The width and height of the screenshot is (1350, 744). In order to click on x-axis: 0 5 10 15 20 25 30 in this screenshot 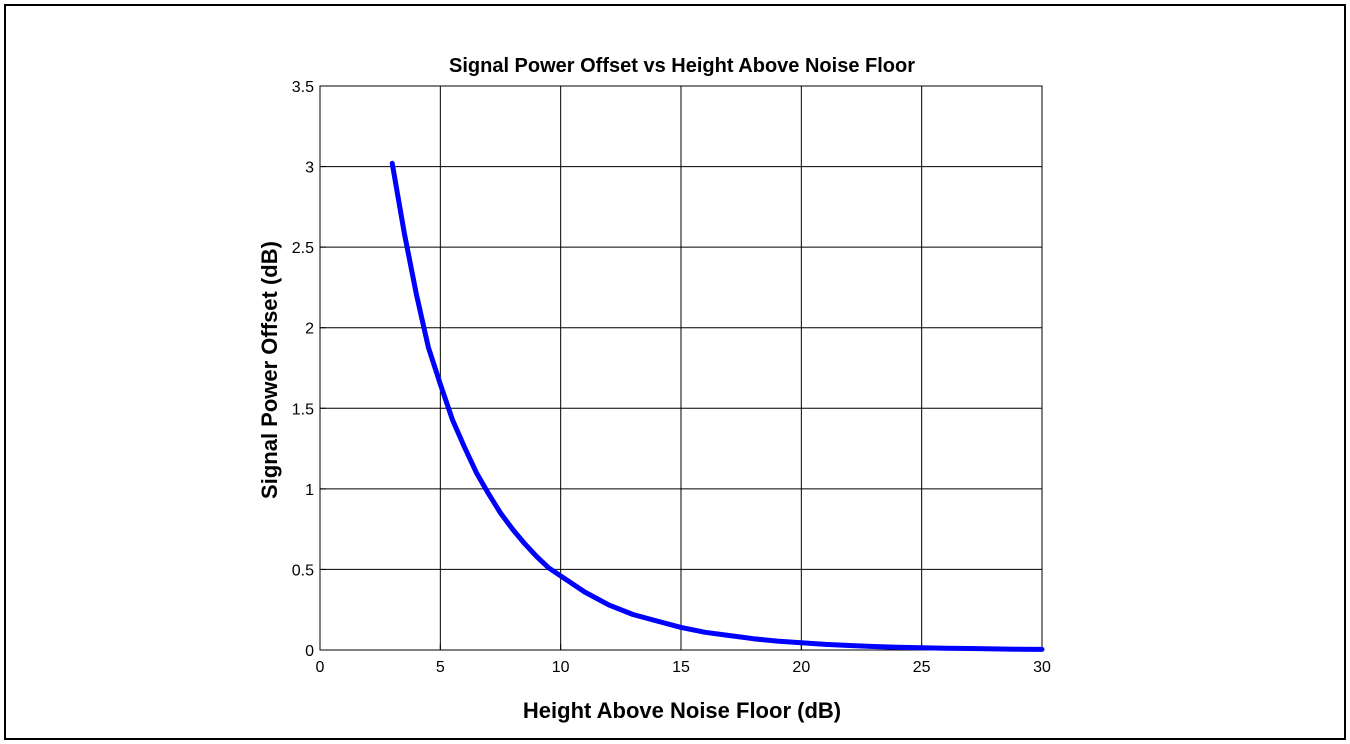, I will do `click(683, 660)`.